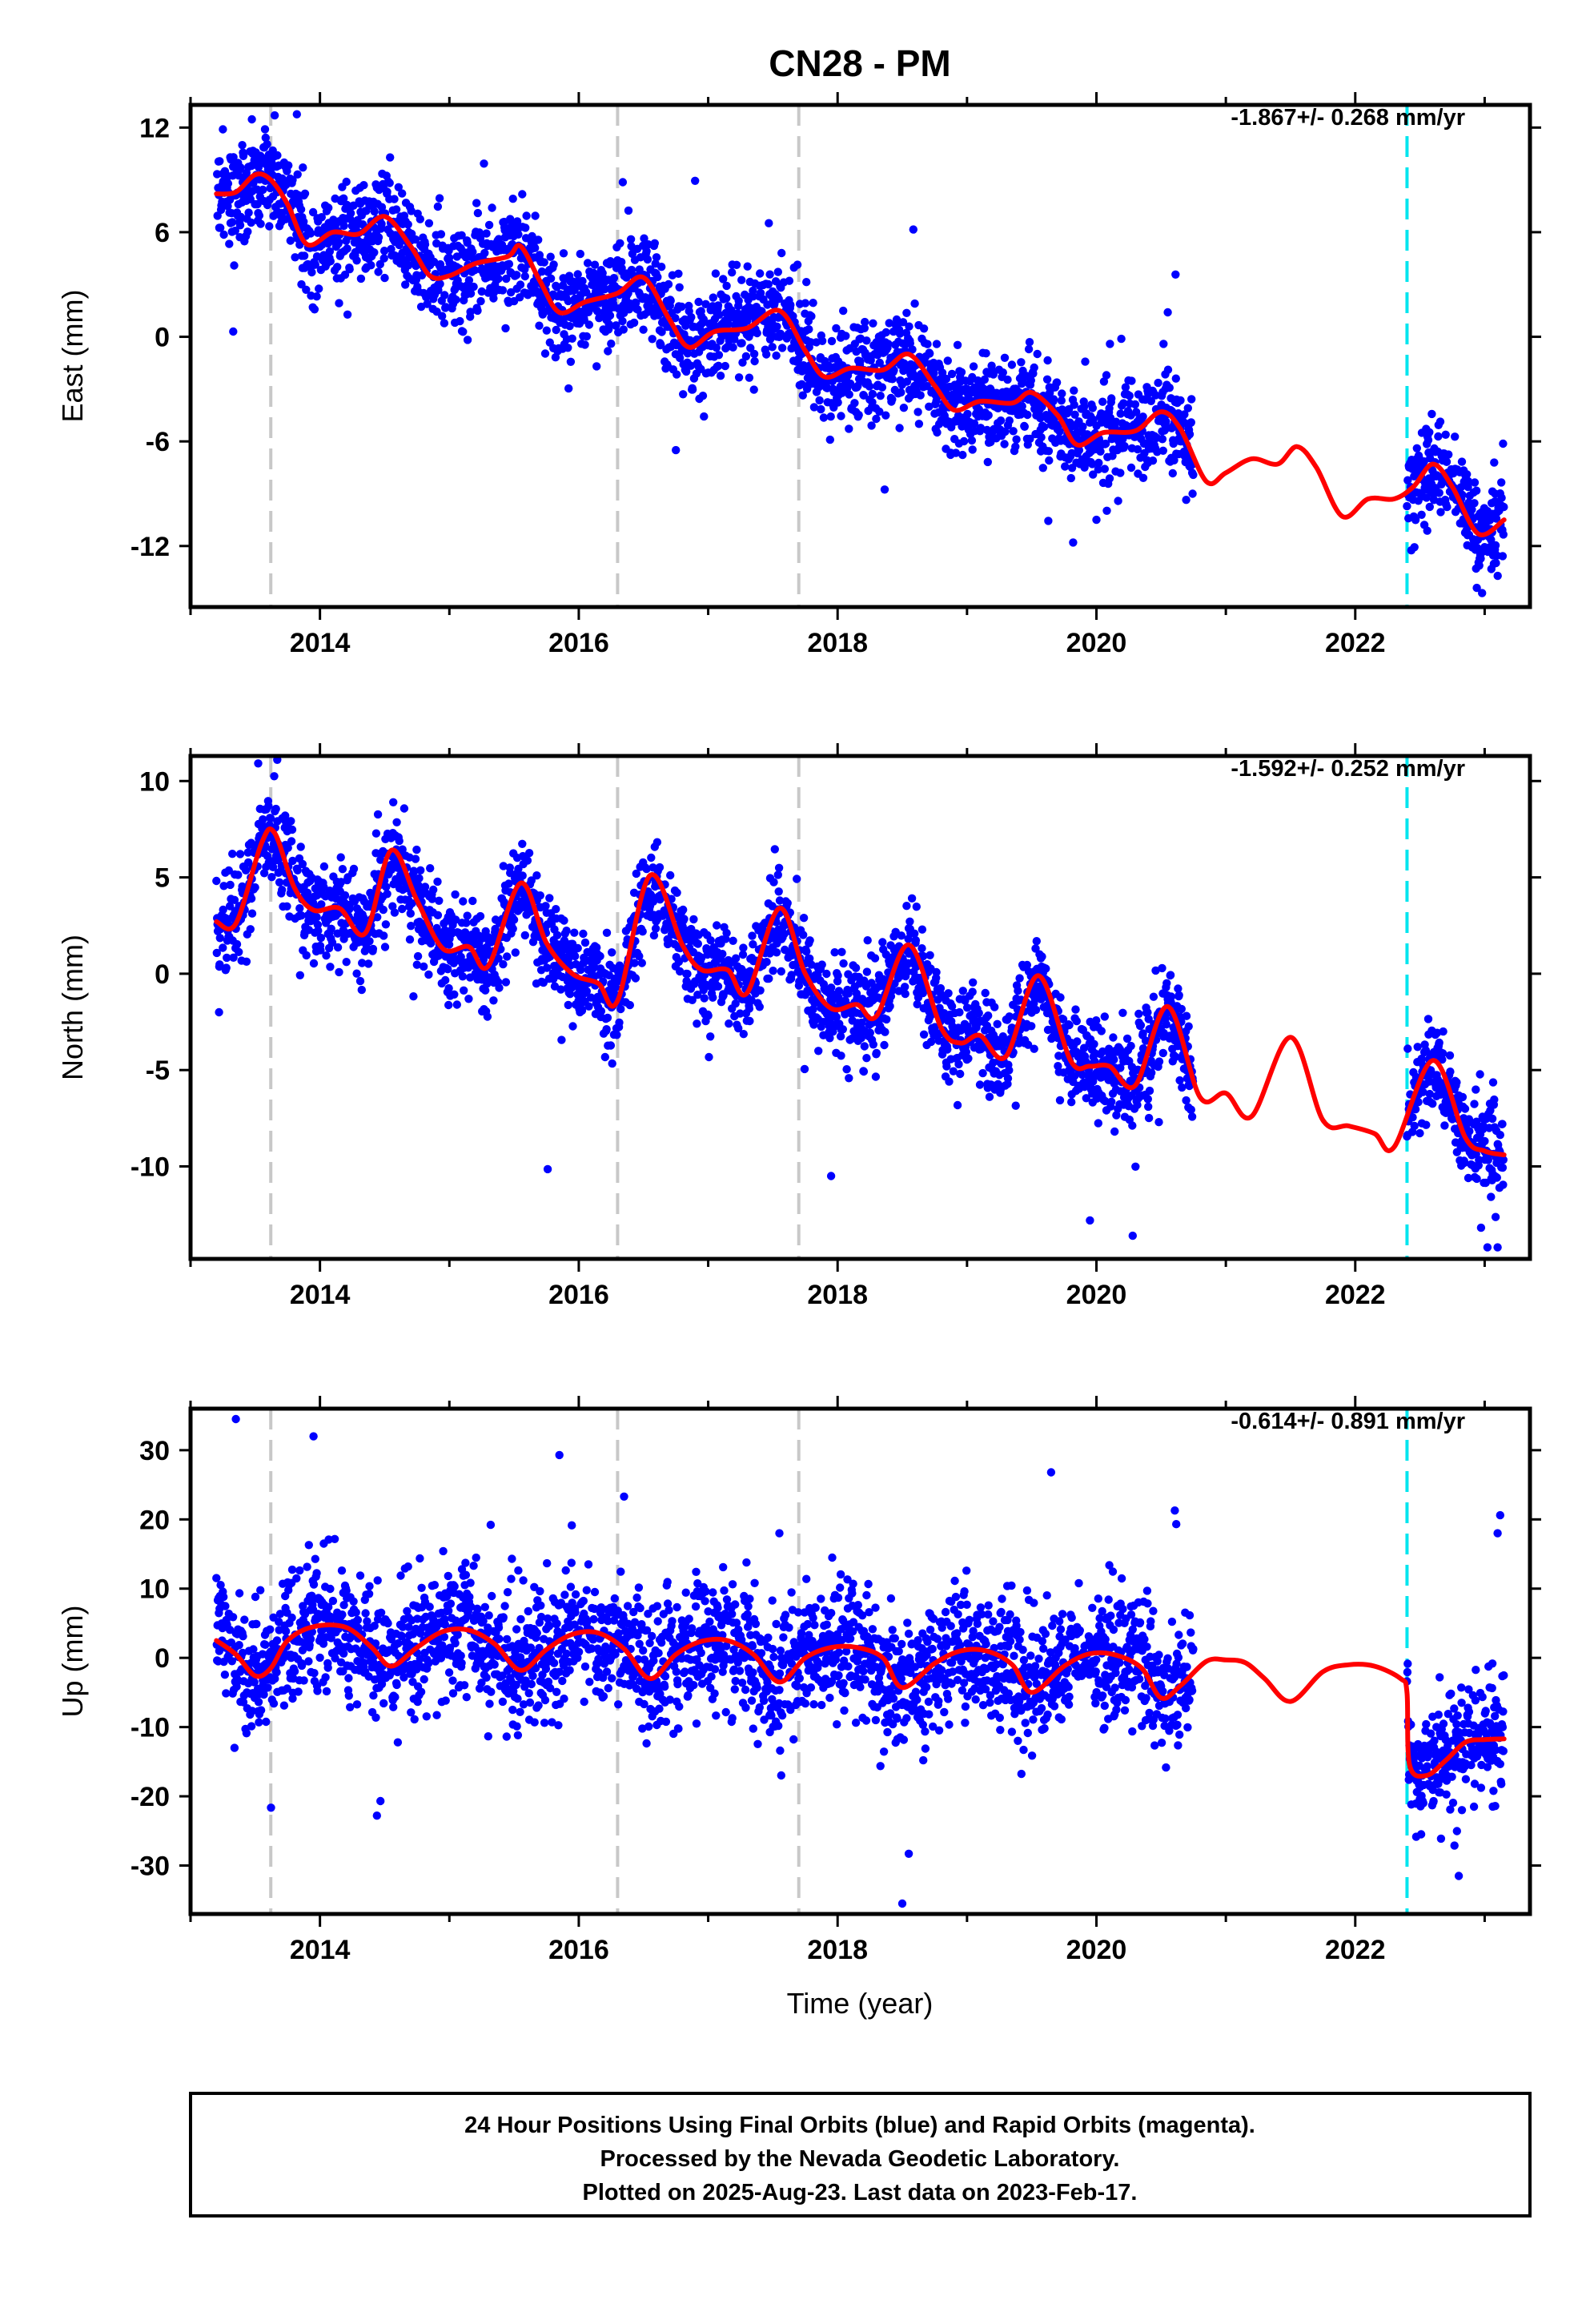 Image resolution: width=1582 pixels, height=2324 pixels. I want to click on x-tick-label: 2014, so click(321, 643).